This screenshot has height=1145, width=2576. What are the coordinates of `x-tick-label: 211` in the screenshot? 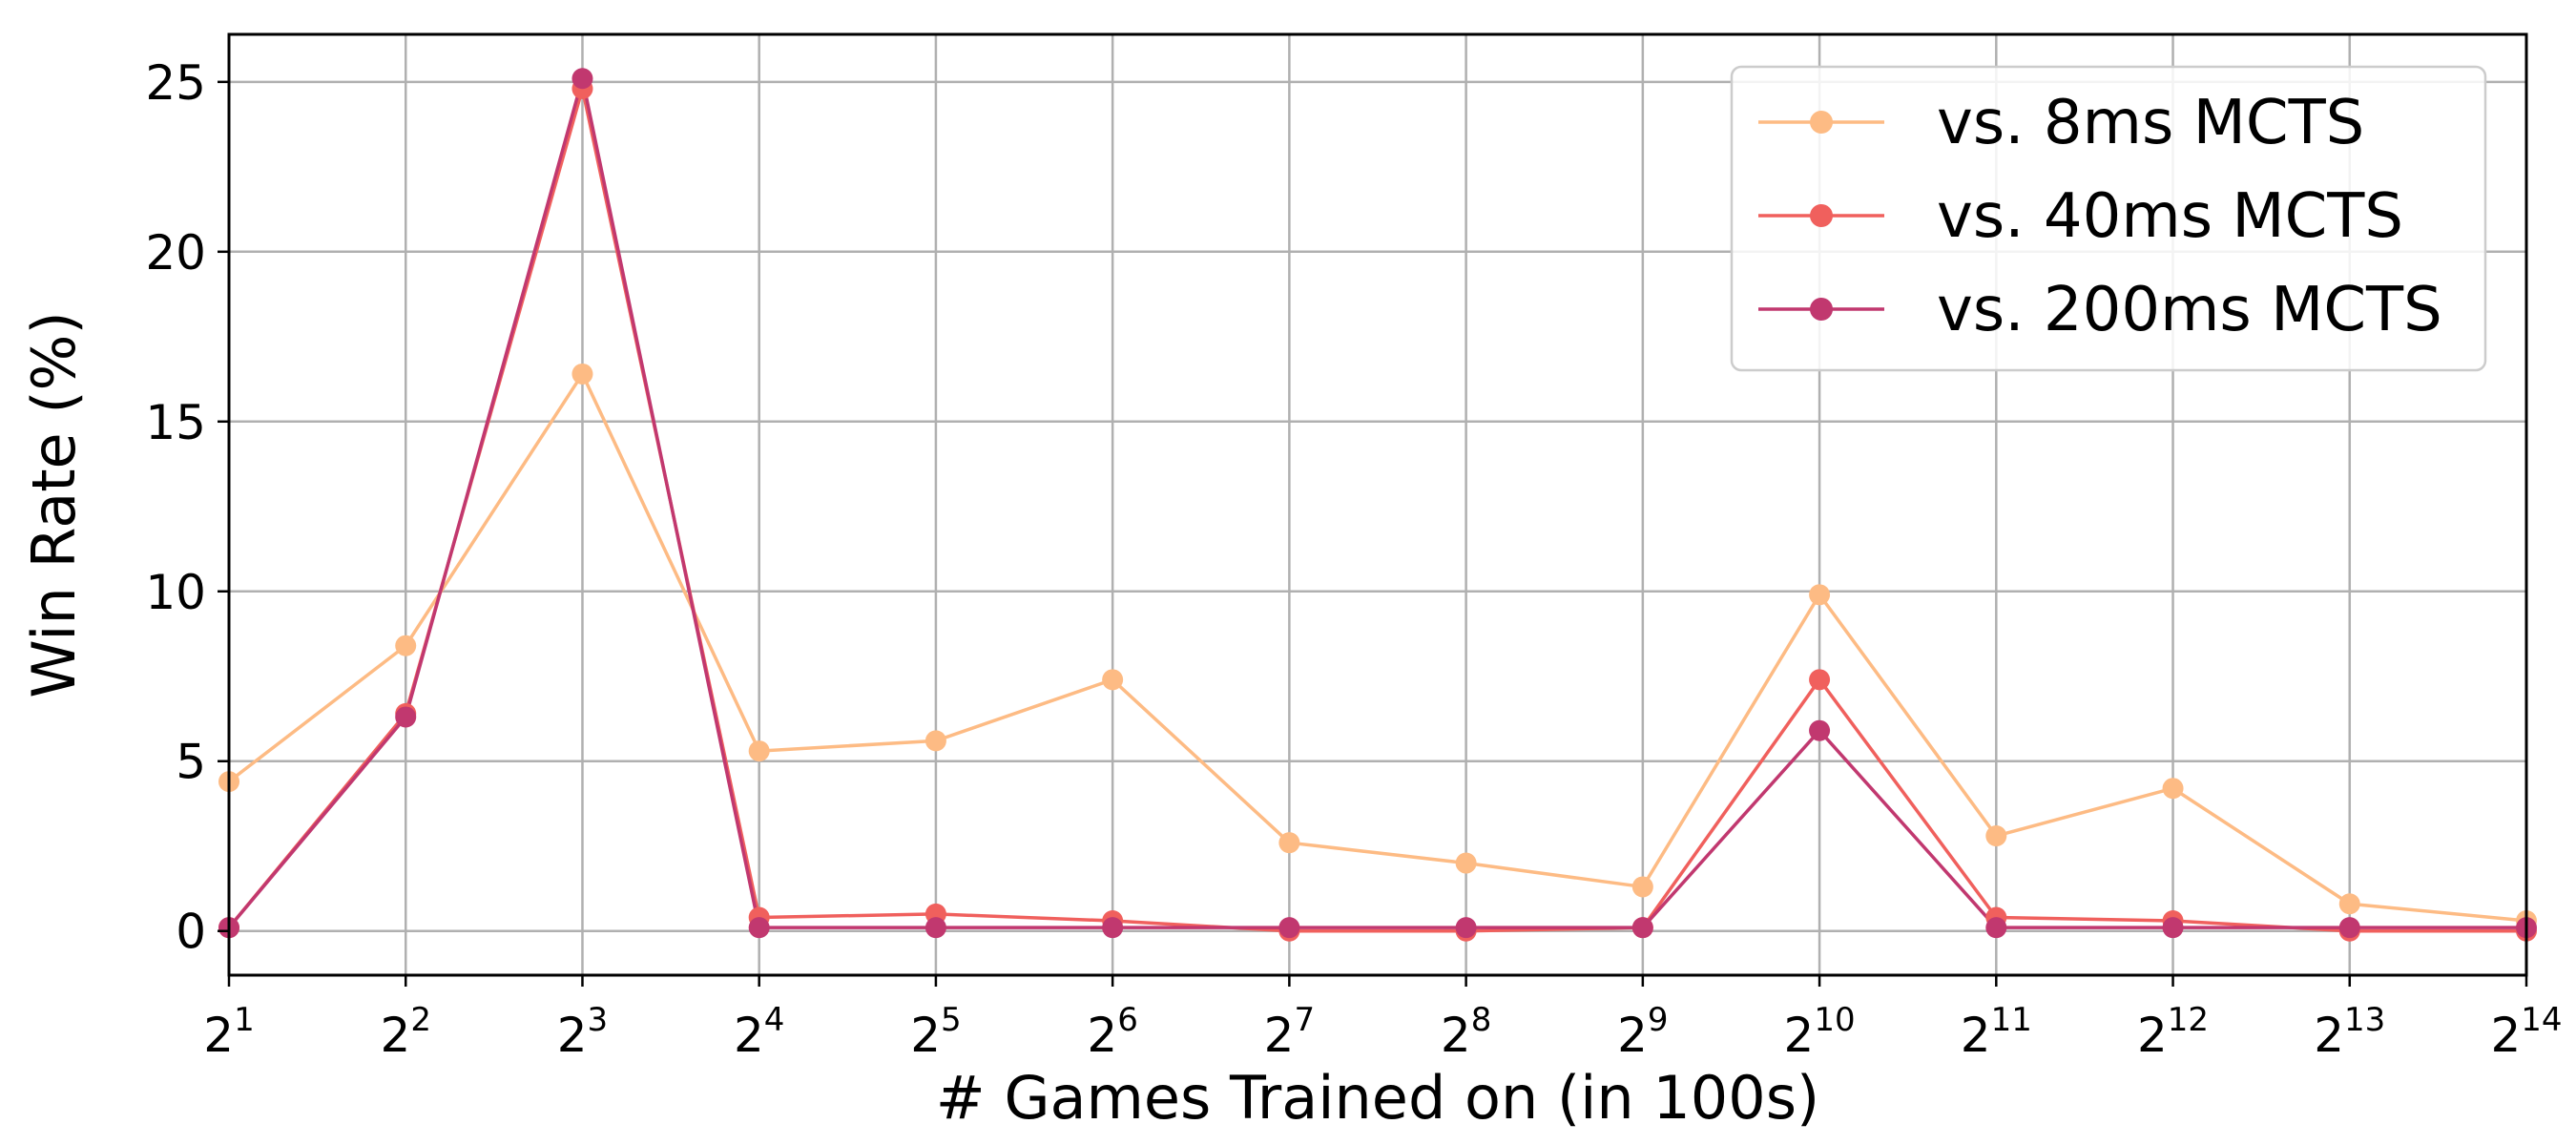 It's located at (1996, 1032).